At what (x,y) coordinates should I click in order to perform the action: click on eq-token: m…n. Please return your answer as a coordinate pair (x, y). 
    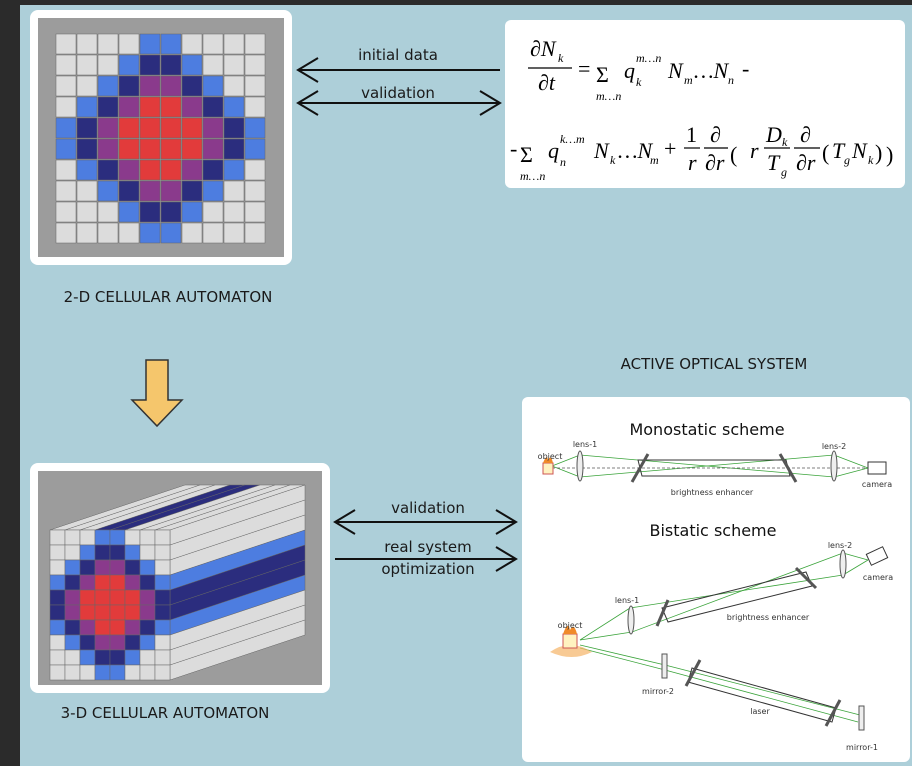
    Looking at the image, I should click on (532, 176).